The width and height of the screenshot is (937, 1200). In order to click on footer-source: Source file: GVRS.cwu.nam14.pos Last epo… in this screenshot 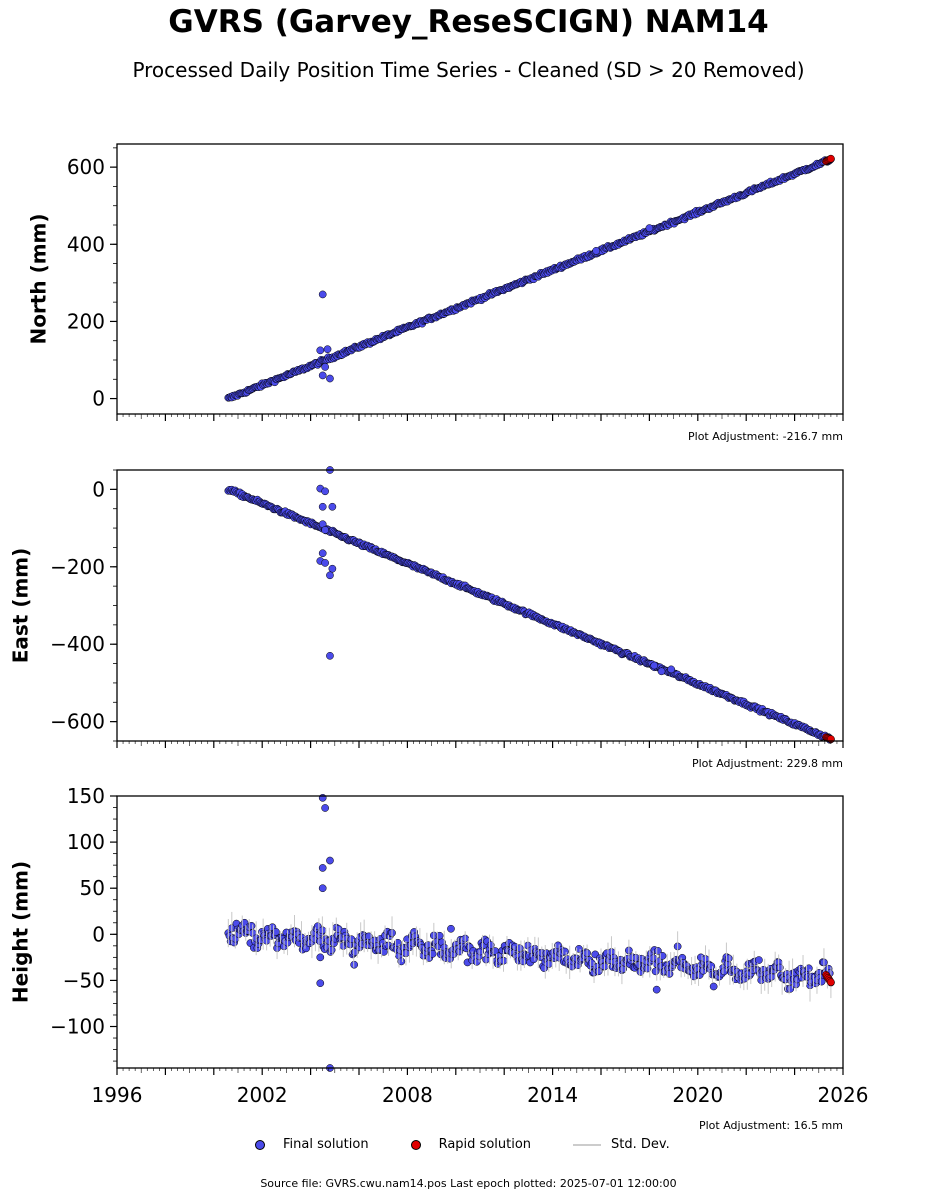, I will do `click(468, 1183)`.